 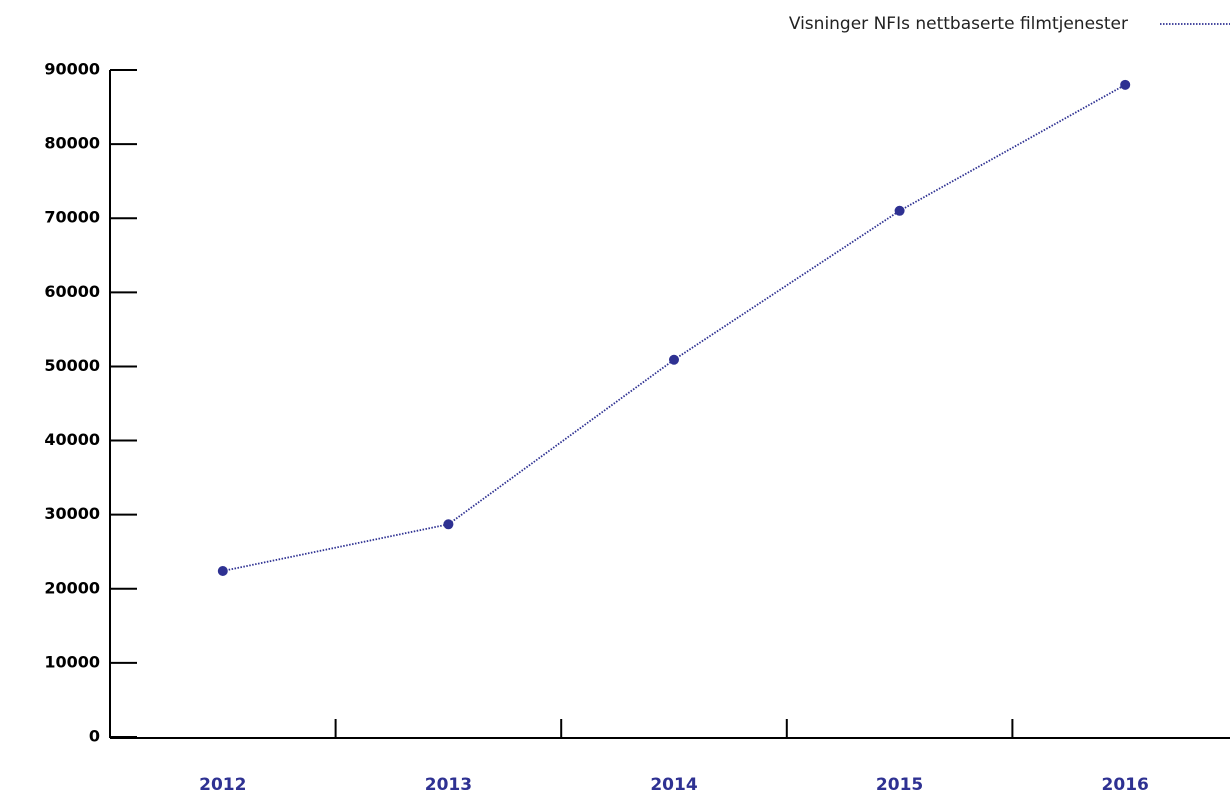 What do you see at coordinates (1125, 785) in the screenshot?
I see `x-tick-label: 2016` at bounding box center [1125, 785].